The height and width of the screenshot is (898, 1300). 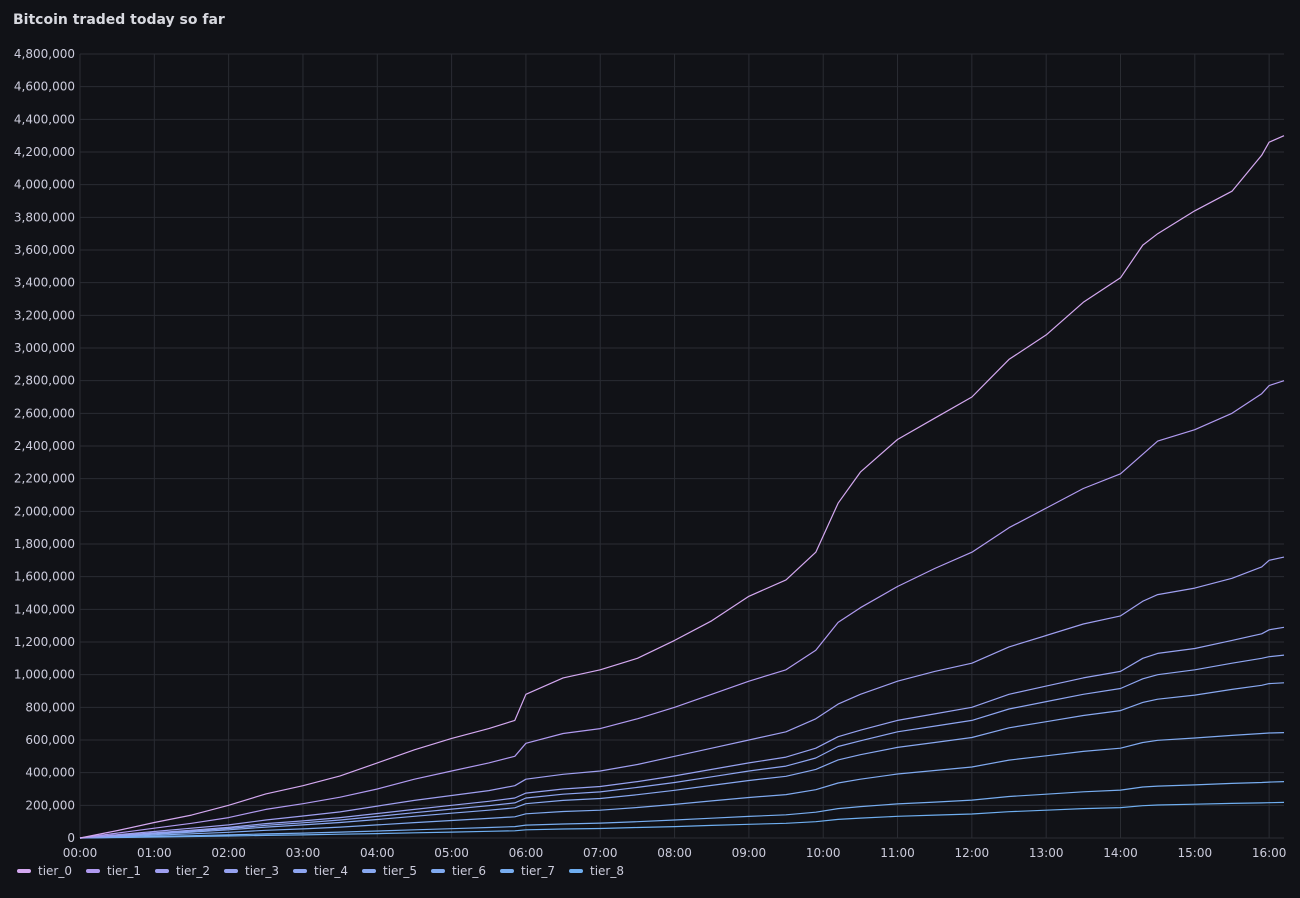 I want to click on x-tick-label: 12:00, so click(x=972, y=853).